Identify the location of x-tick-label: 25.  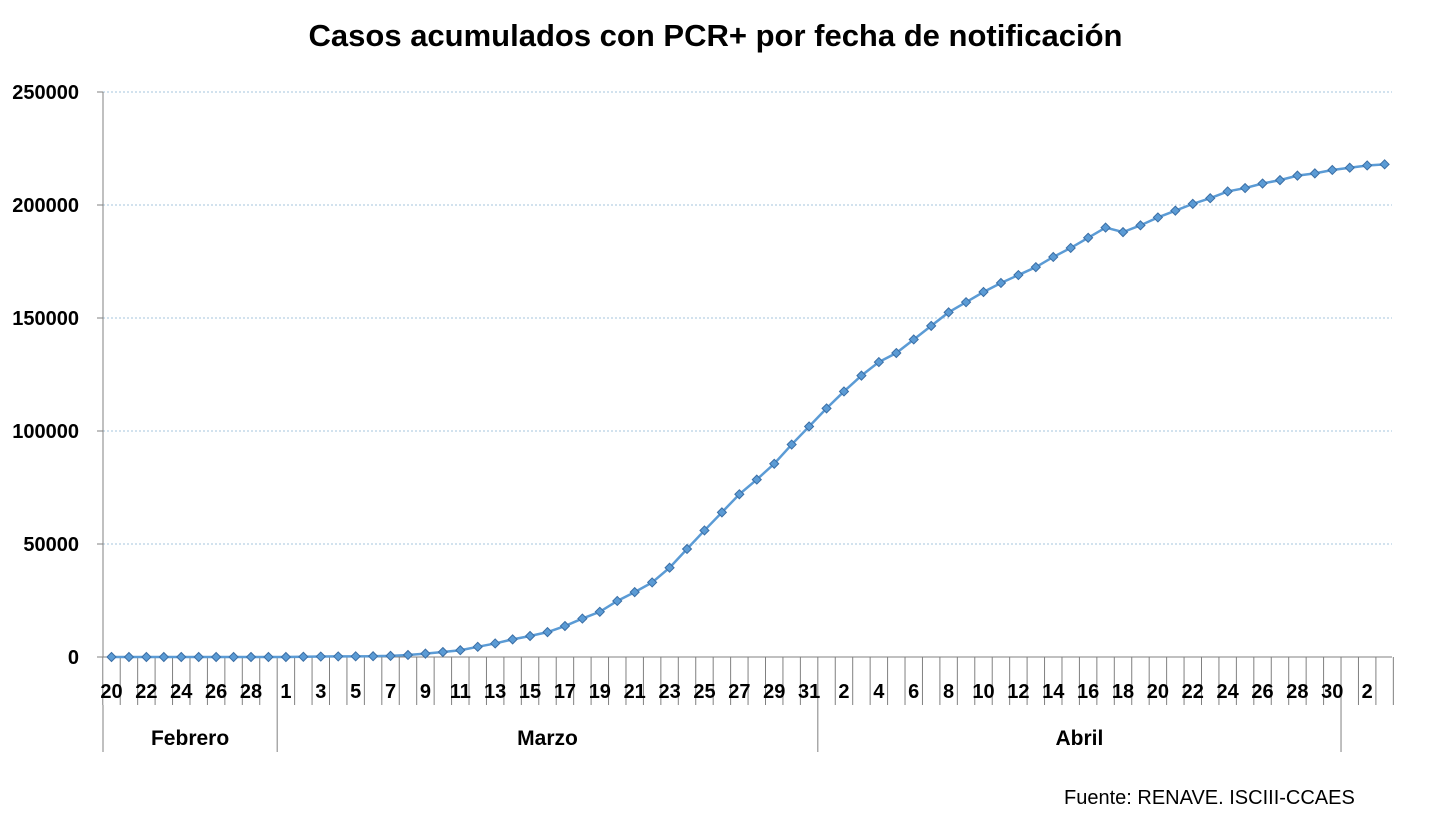
(704, 692).